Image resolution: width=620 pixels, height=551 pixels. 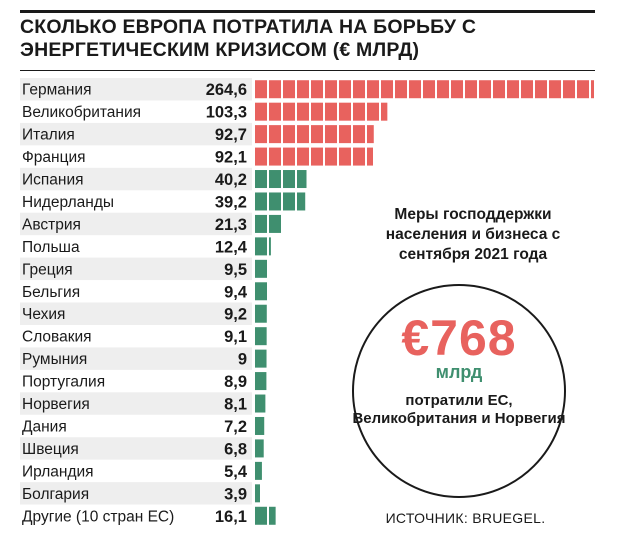 I want to click on value-label: 9,1, so click(x=235, y=337).